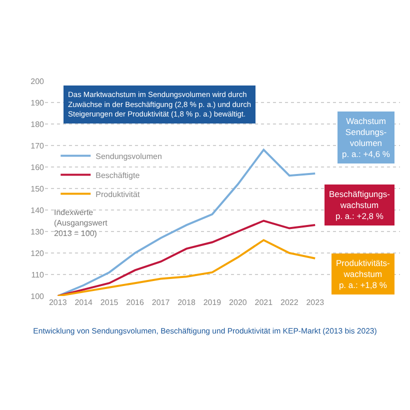  Describe the element at coordinates (37, 296) in the screenshot. I see `y-tick-label: 100` at that location.